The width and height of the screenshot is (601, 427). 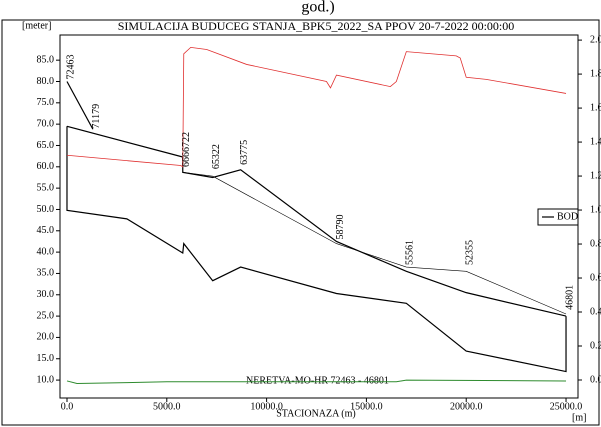 What do you see at coordinates (595, 39) in the screenshot?
I see `y2-tick-label: 2.0` at bounding box center [595, 39].